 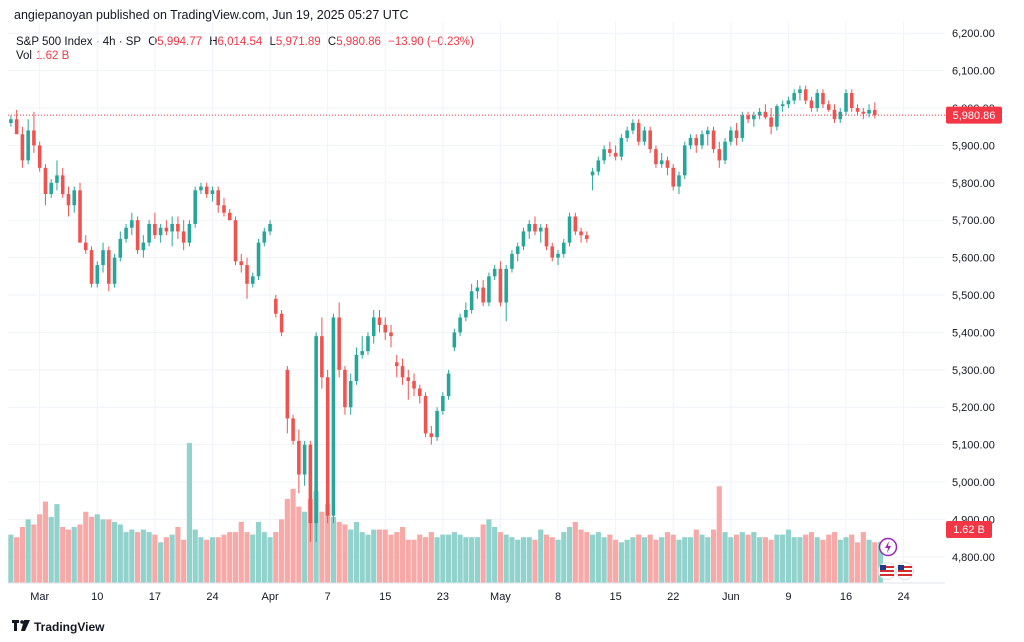 I want to click on x-tick-label: 23, so click(x=443, y=597).